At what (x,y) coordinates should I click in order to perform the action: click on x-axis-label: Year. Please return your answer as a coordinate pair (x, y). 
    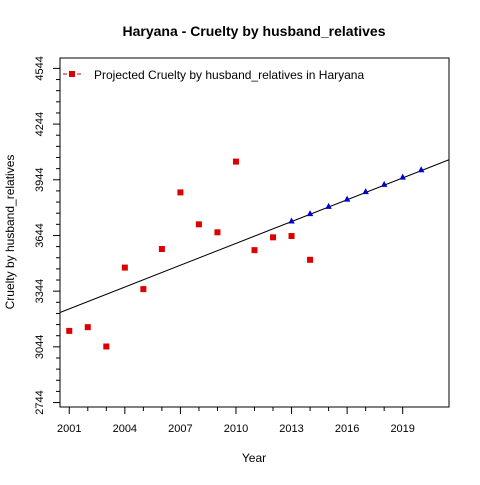
    Looking at the image, I should click on (254, 458).